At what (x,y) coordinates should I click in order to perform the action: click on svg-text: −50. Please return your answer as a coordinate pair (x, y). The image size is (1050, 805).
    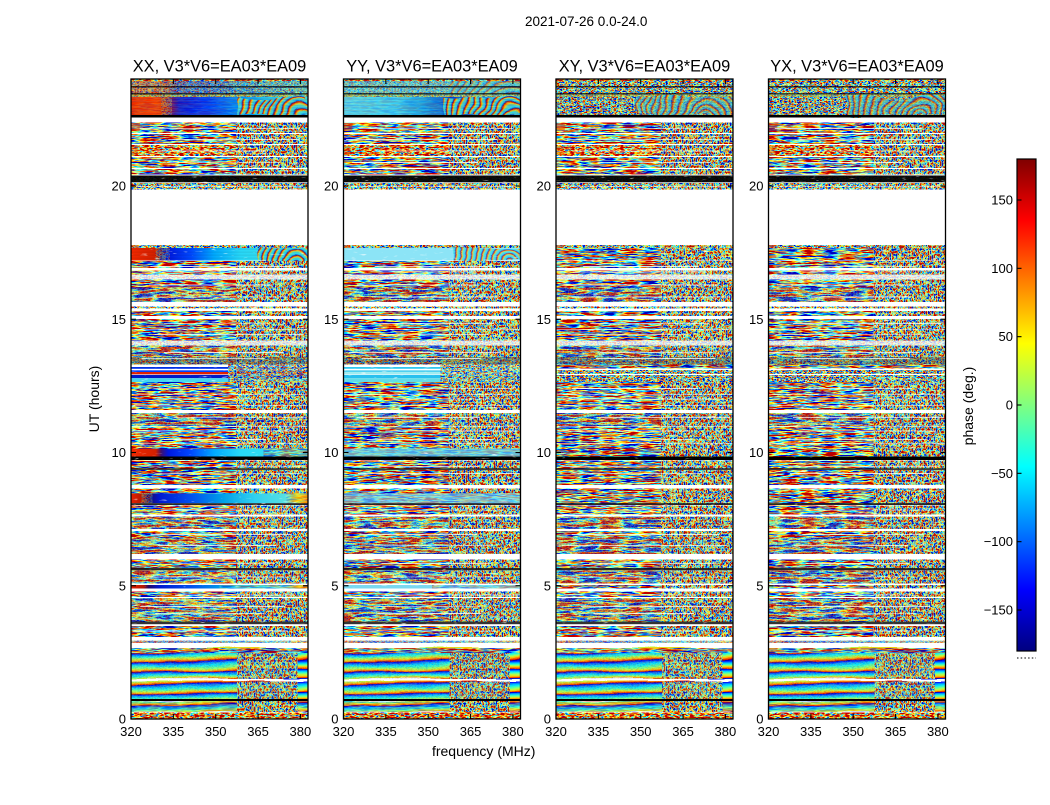
    Looking at the image, I should click on (1002, 473).